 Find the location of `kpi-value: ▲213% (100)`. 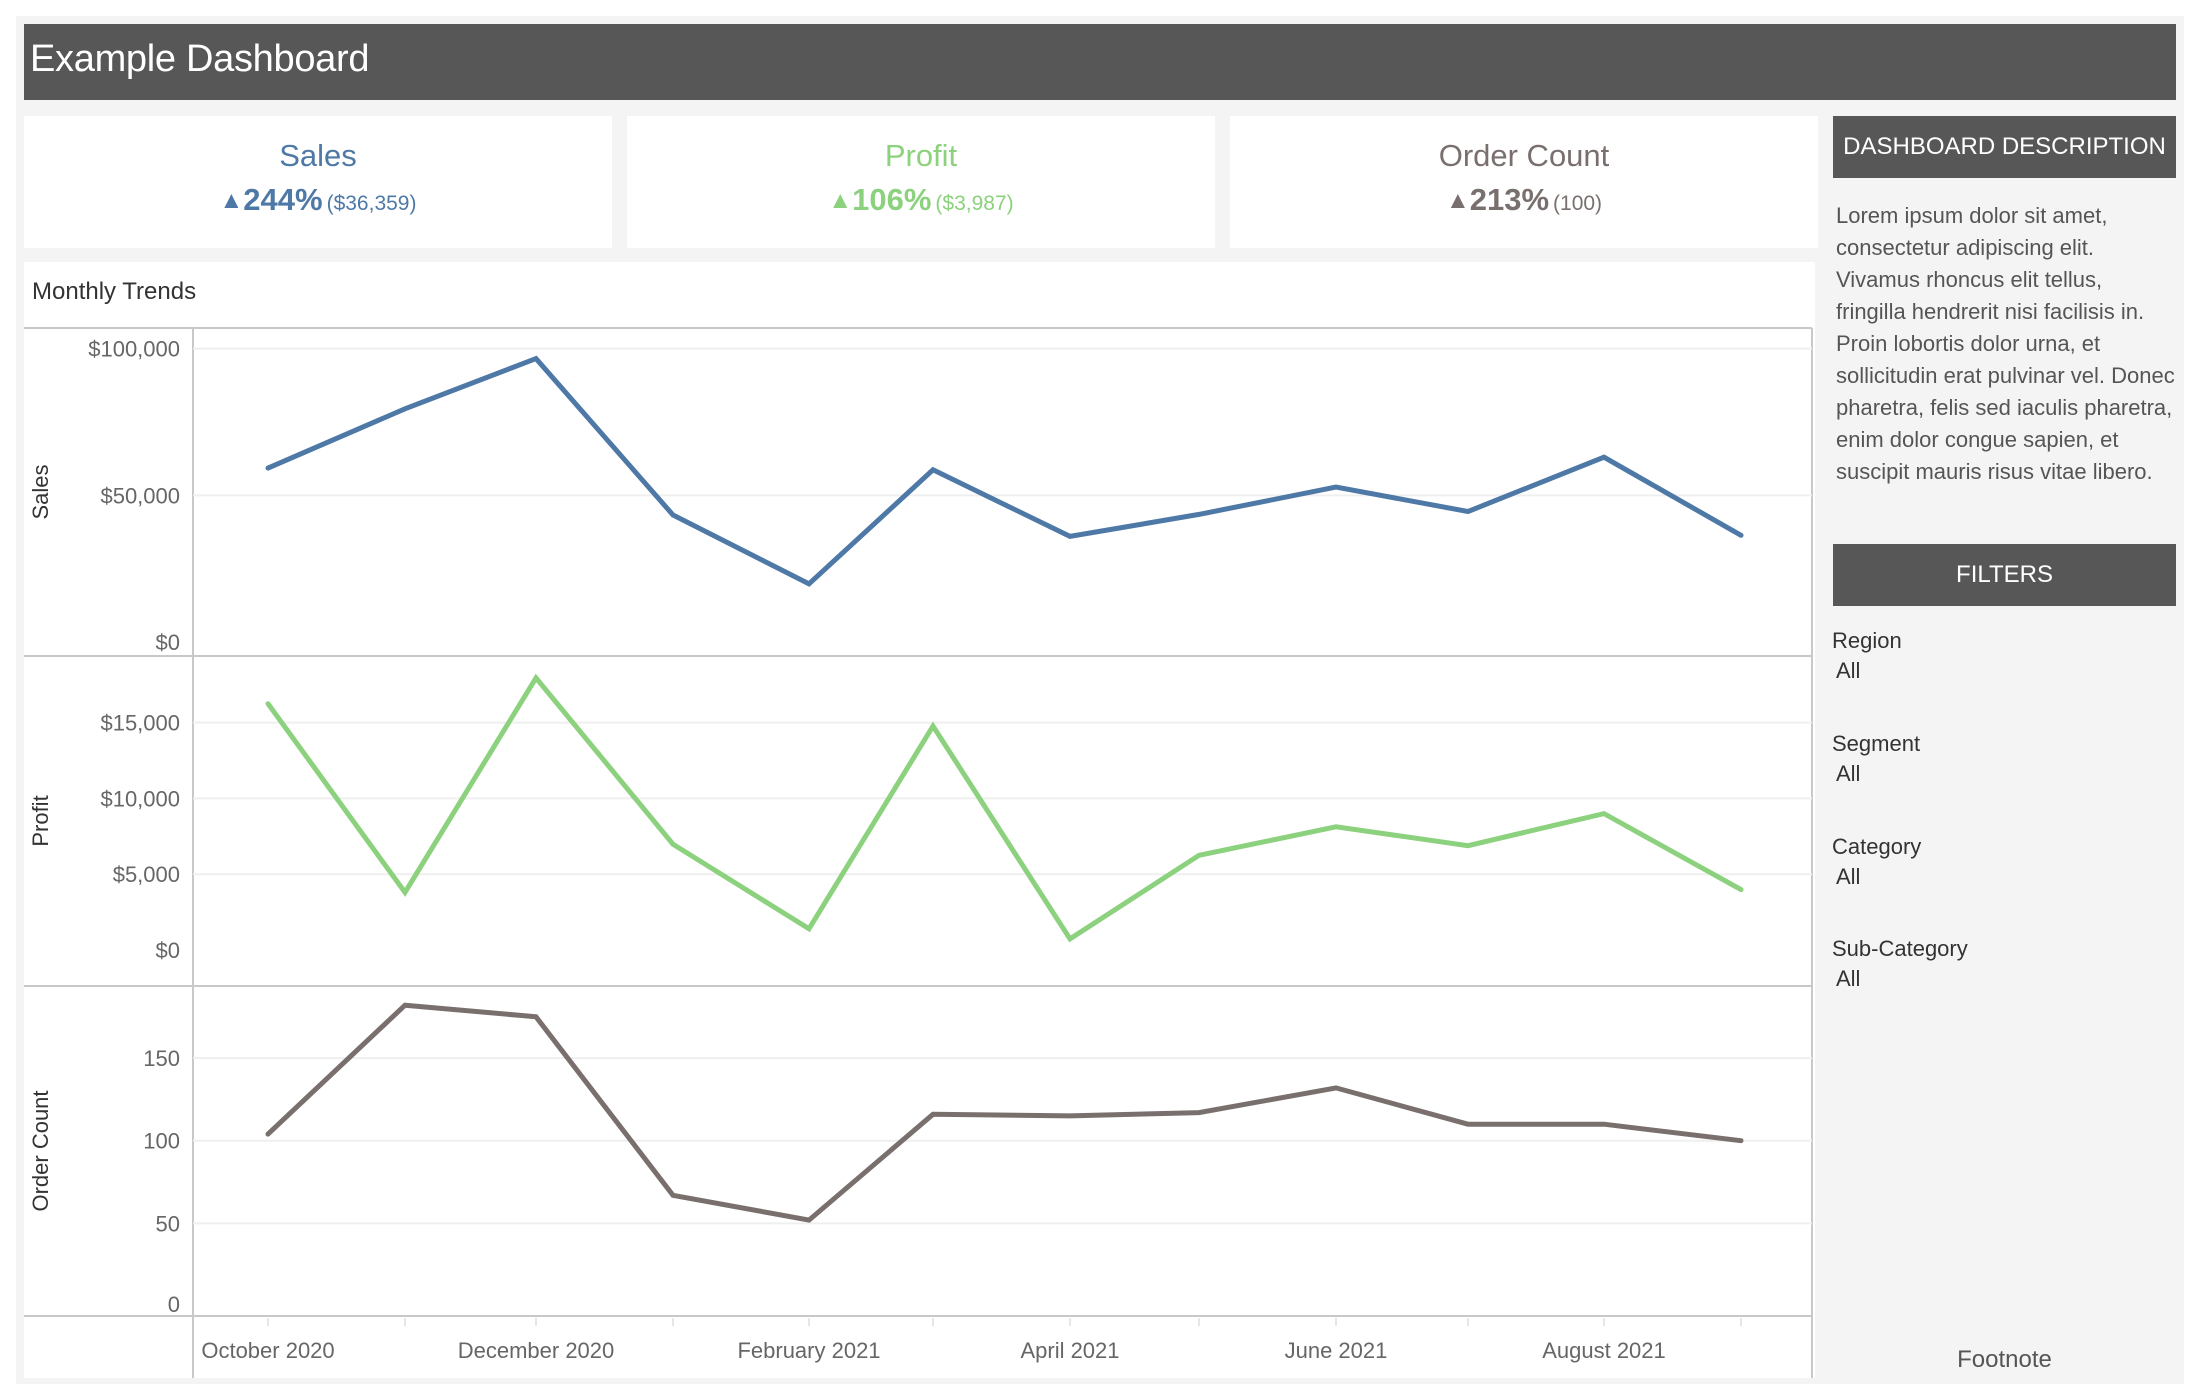

kpi-value: ▲213% (100) is located at coordinates (1524, 200).